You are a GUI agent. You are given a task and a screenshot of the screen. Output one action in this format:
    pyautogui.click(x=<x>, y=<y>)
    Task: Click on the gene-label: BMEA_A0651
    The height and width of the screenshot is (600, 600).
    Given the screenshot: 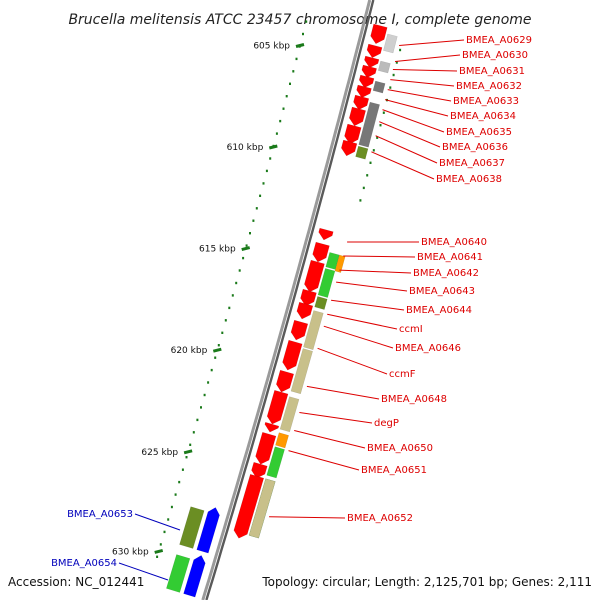 What is the action you would take?
    pyautogui.click(x=394, y=470)
    